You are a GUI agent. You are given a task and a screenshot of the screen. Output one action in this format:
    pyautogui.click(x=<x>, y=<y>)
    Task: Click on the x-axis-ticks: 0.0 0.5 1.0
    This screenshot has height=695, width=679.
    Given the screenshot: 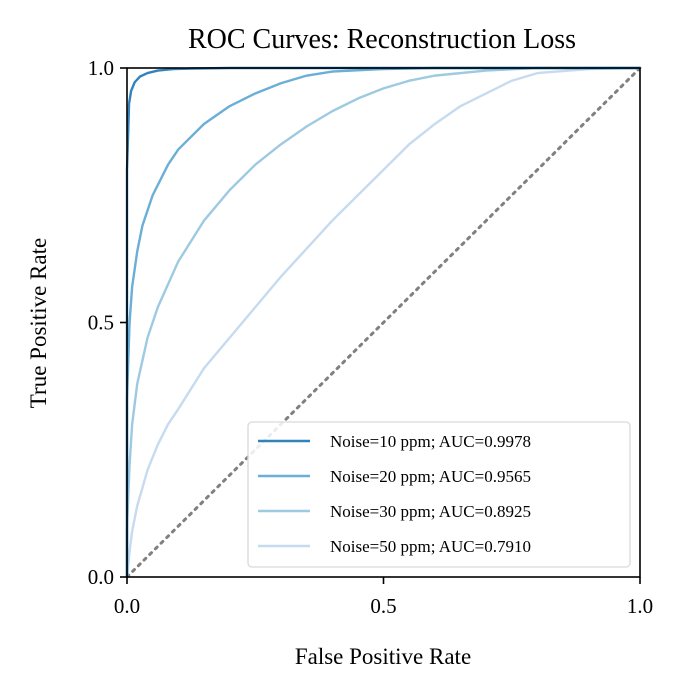 What is the action you would take?
    pyautogui.click(x=383, y=597)
    